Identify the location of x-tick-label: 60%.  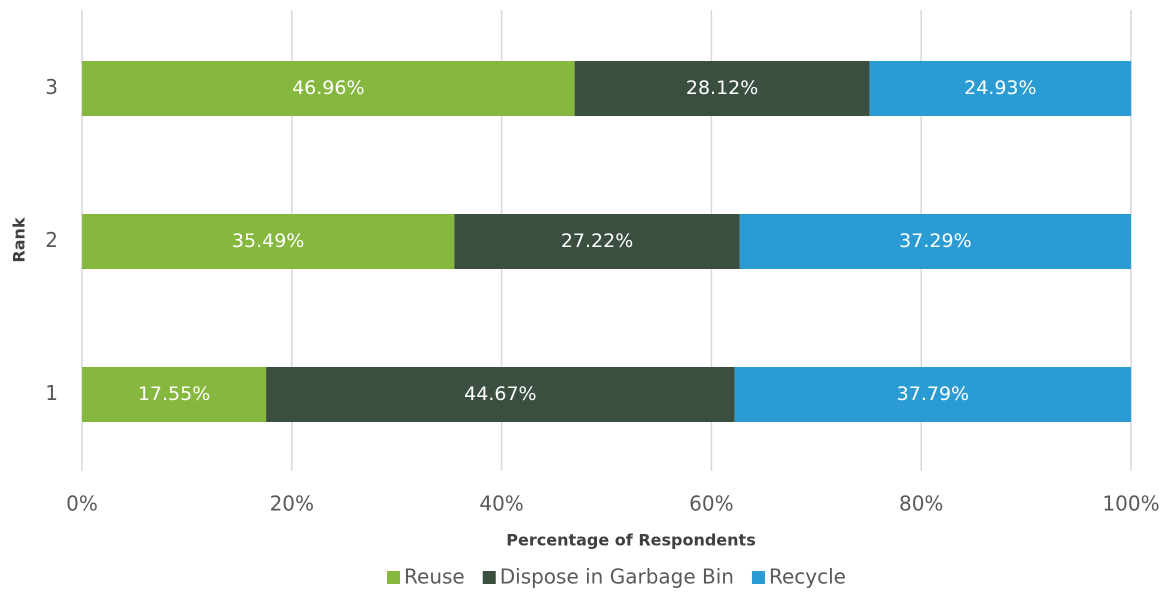
(711, 504).